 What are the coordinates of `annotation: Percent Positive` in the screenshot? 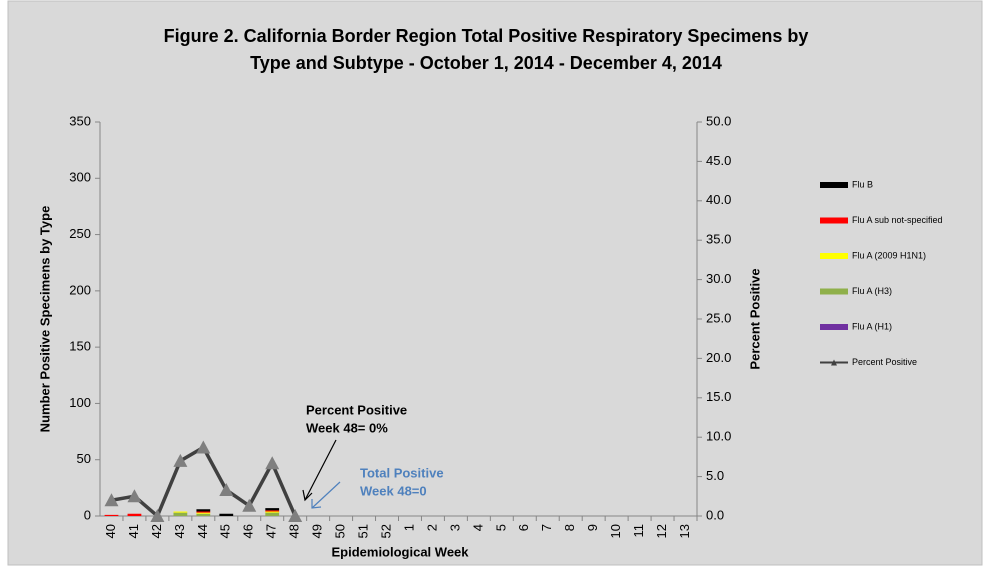 It's located at (356, 409).